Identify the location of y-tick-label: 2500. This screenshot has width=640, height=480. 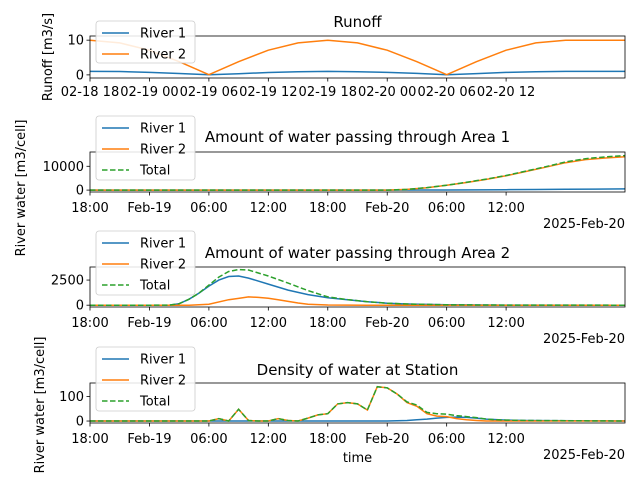
(67, 281).